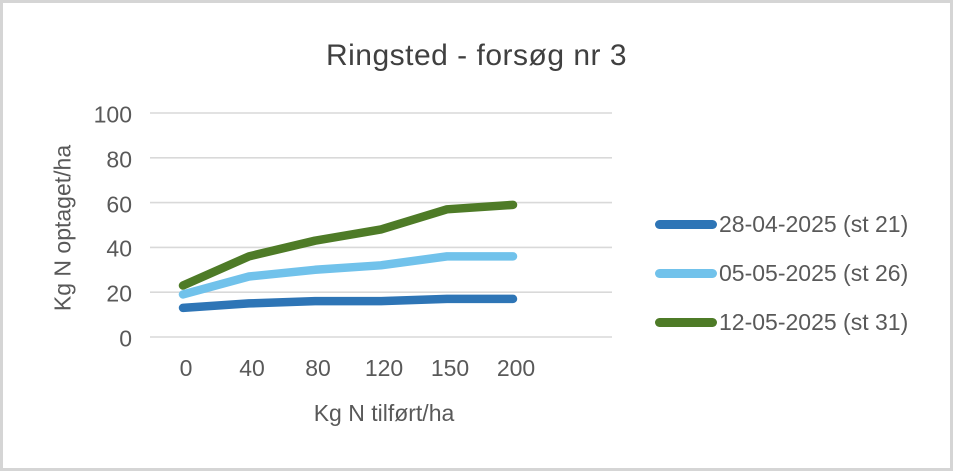 This screenshot has height=471, width=953. What do you see at coordinates (476, 55) in the screenshot?
I see `chart-title: Ringsted - forsøg nr 3` at bounding box center [476, 55].